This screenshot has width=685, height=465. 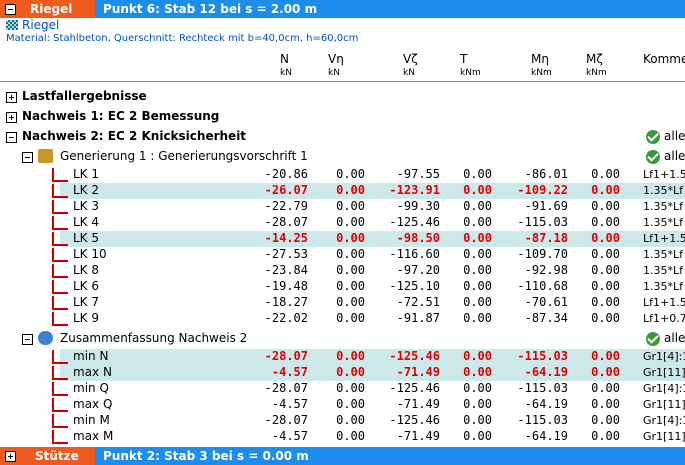 I want to click on footer-bar: Stütze Punkt 2: Stab 3 bei s = 0.00 m, so click(x=342, y=456).